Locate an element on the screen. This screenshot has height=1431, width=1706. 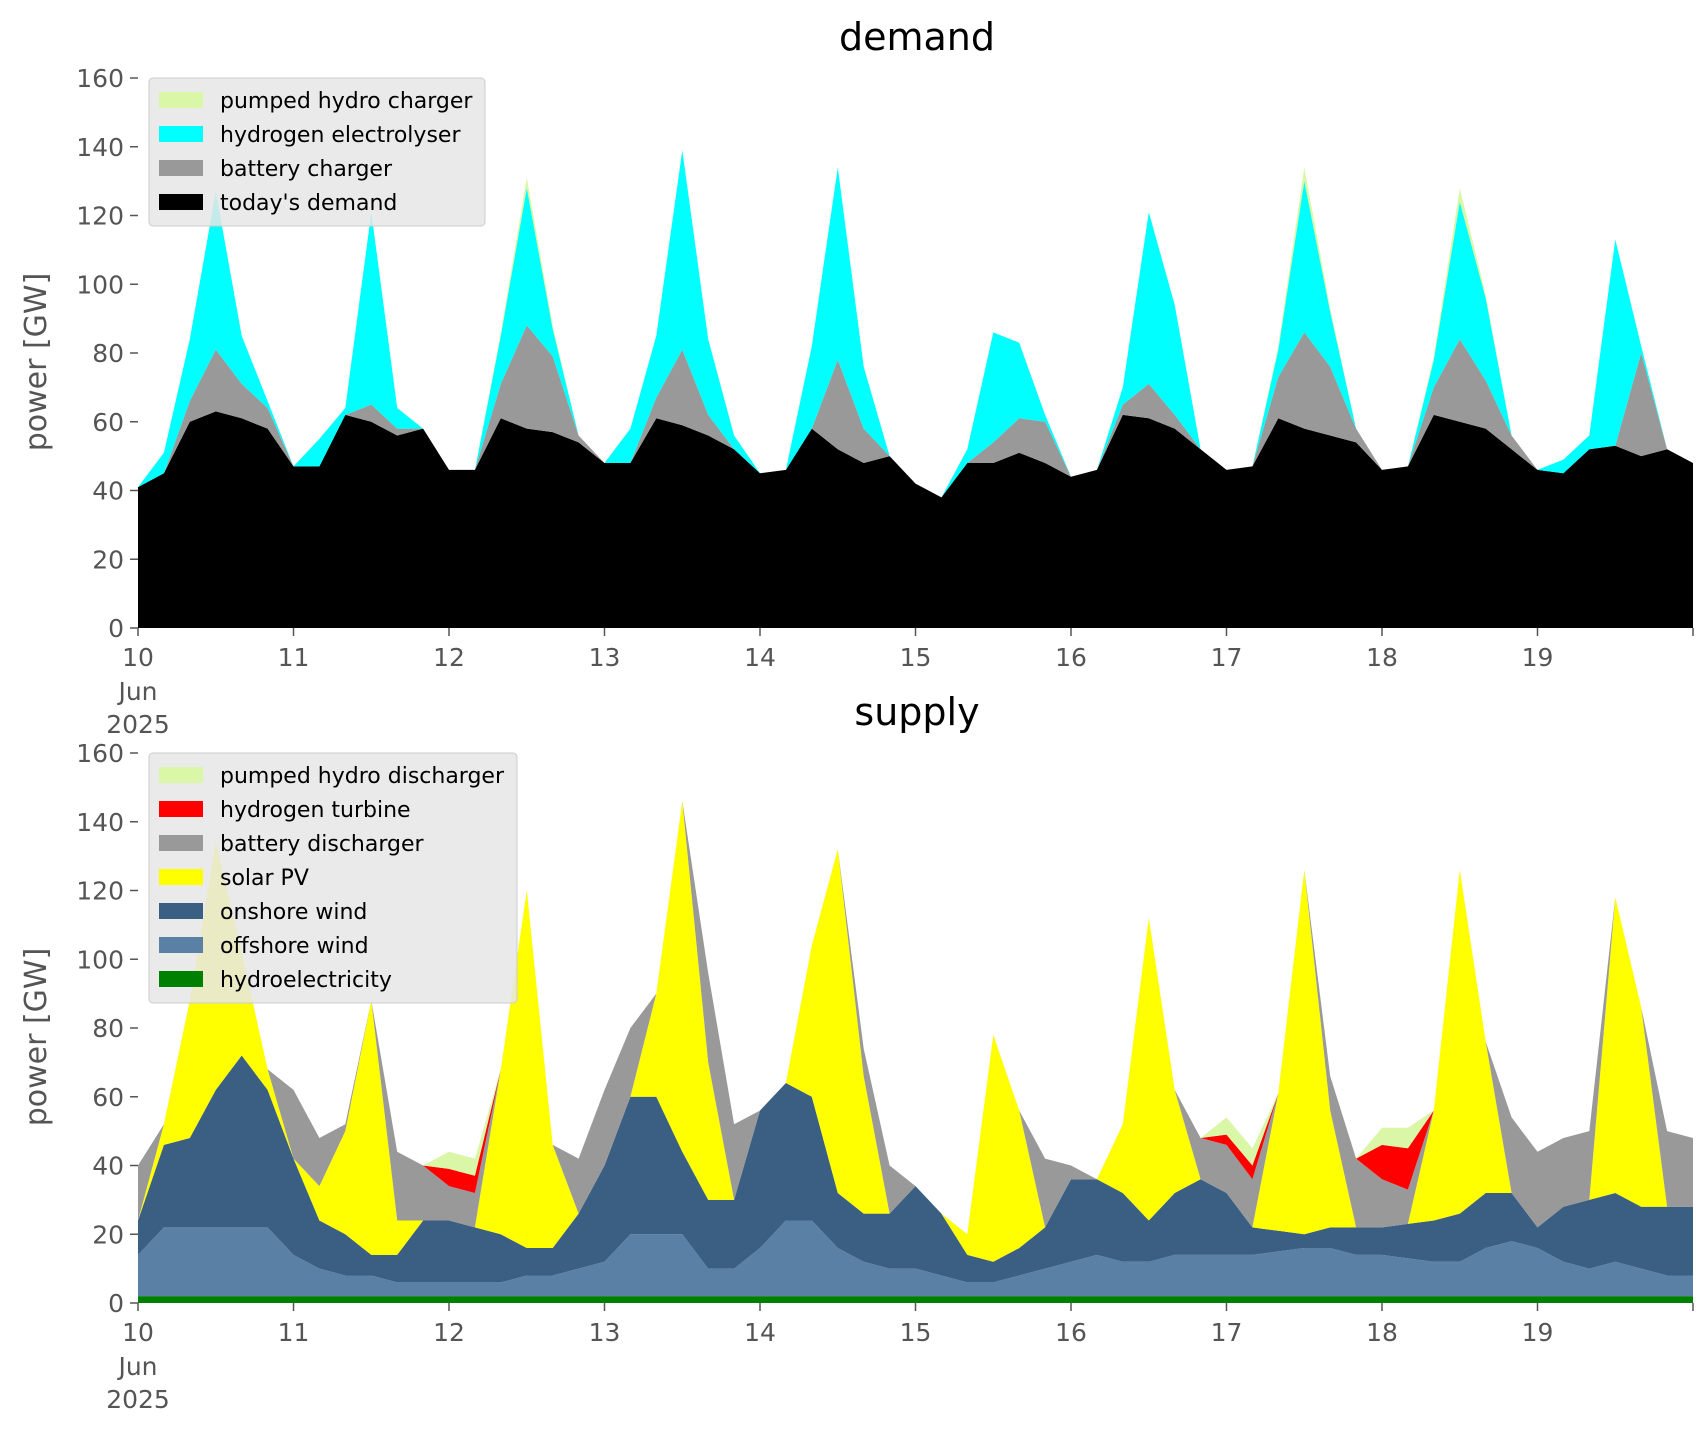
supply-legend-label-hydroelectricity: hydroelectricity is located at coordinates (306, 980).